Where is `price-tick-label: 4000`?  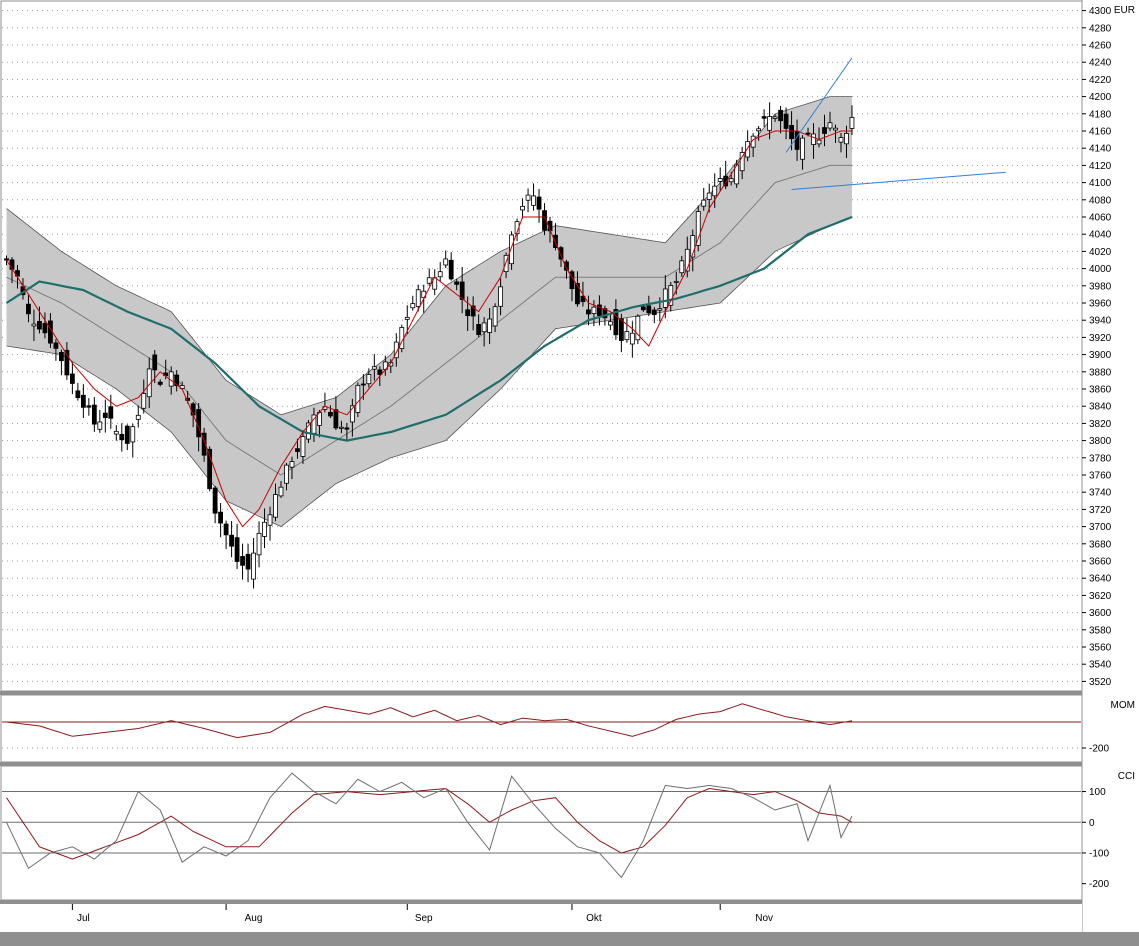 price-tick-label: 4000 is located at coordinates (1100, 269).